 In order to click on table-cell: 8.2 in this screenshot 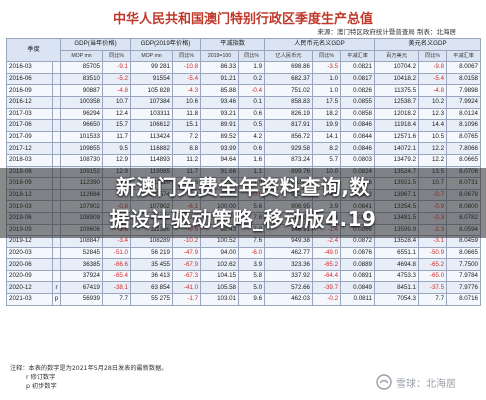, I will do `click(327, 148)`.